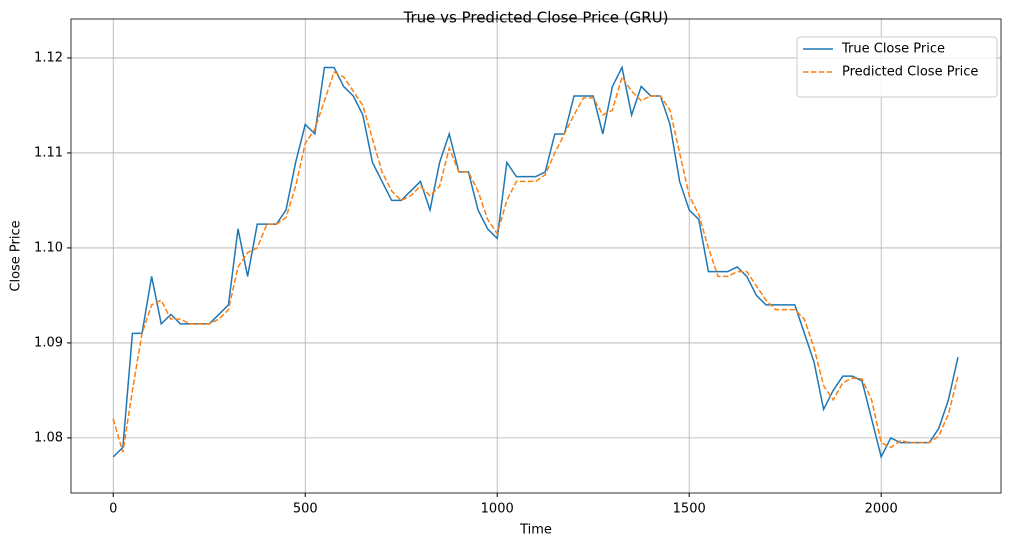  I want to click on y-tick-label: 1.11, so click(48, 152).